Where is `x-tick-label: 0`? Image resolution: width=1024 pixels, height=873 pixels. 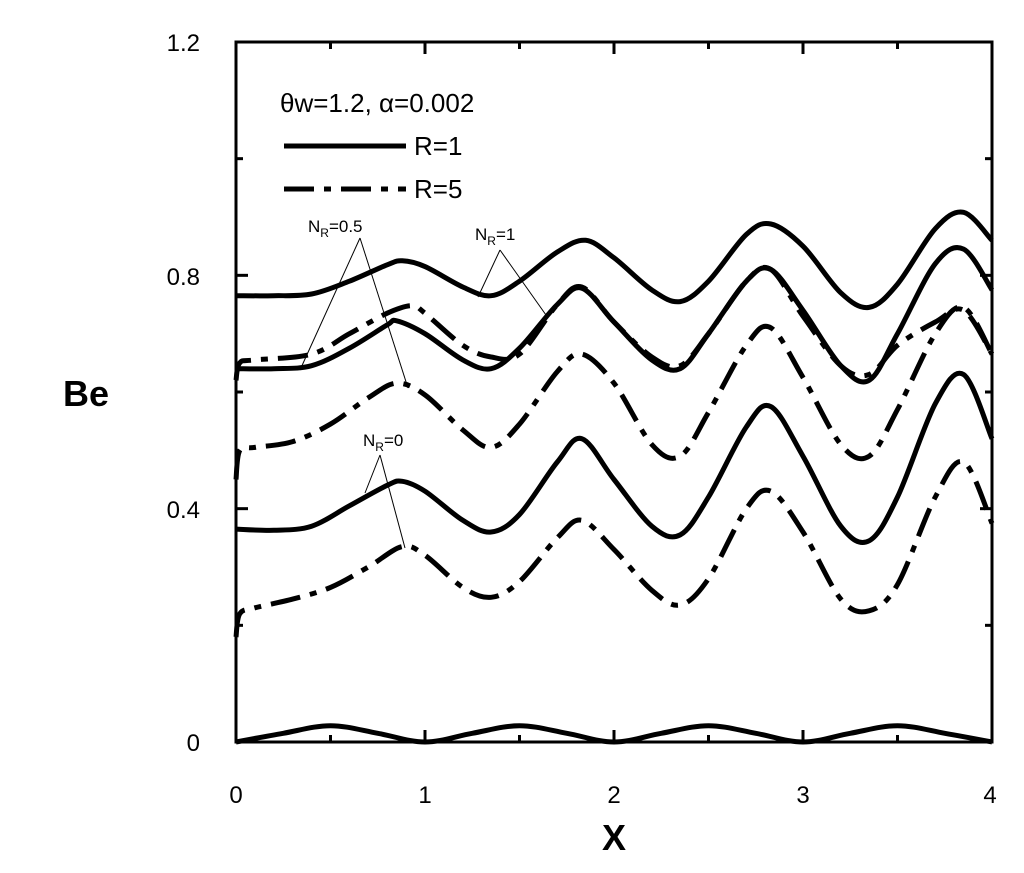 x-tick-label: 0 is located at coordinates (235, 795).